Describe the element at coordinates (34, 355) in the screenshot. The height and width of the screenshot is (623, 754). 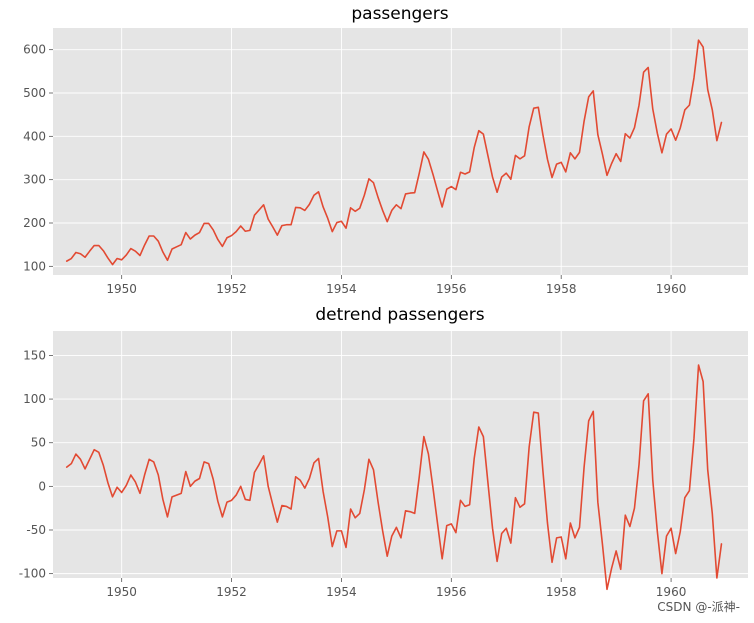
I see `y-tick-label: 150` at that location.